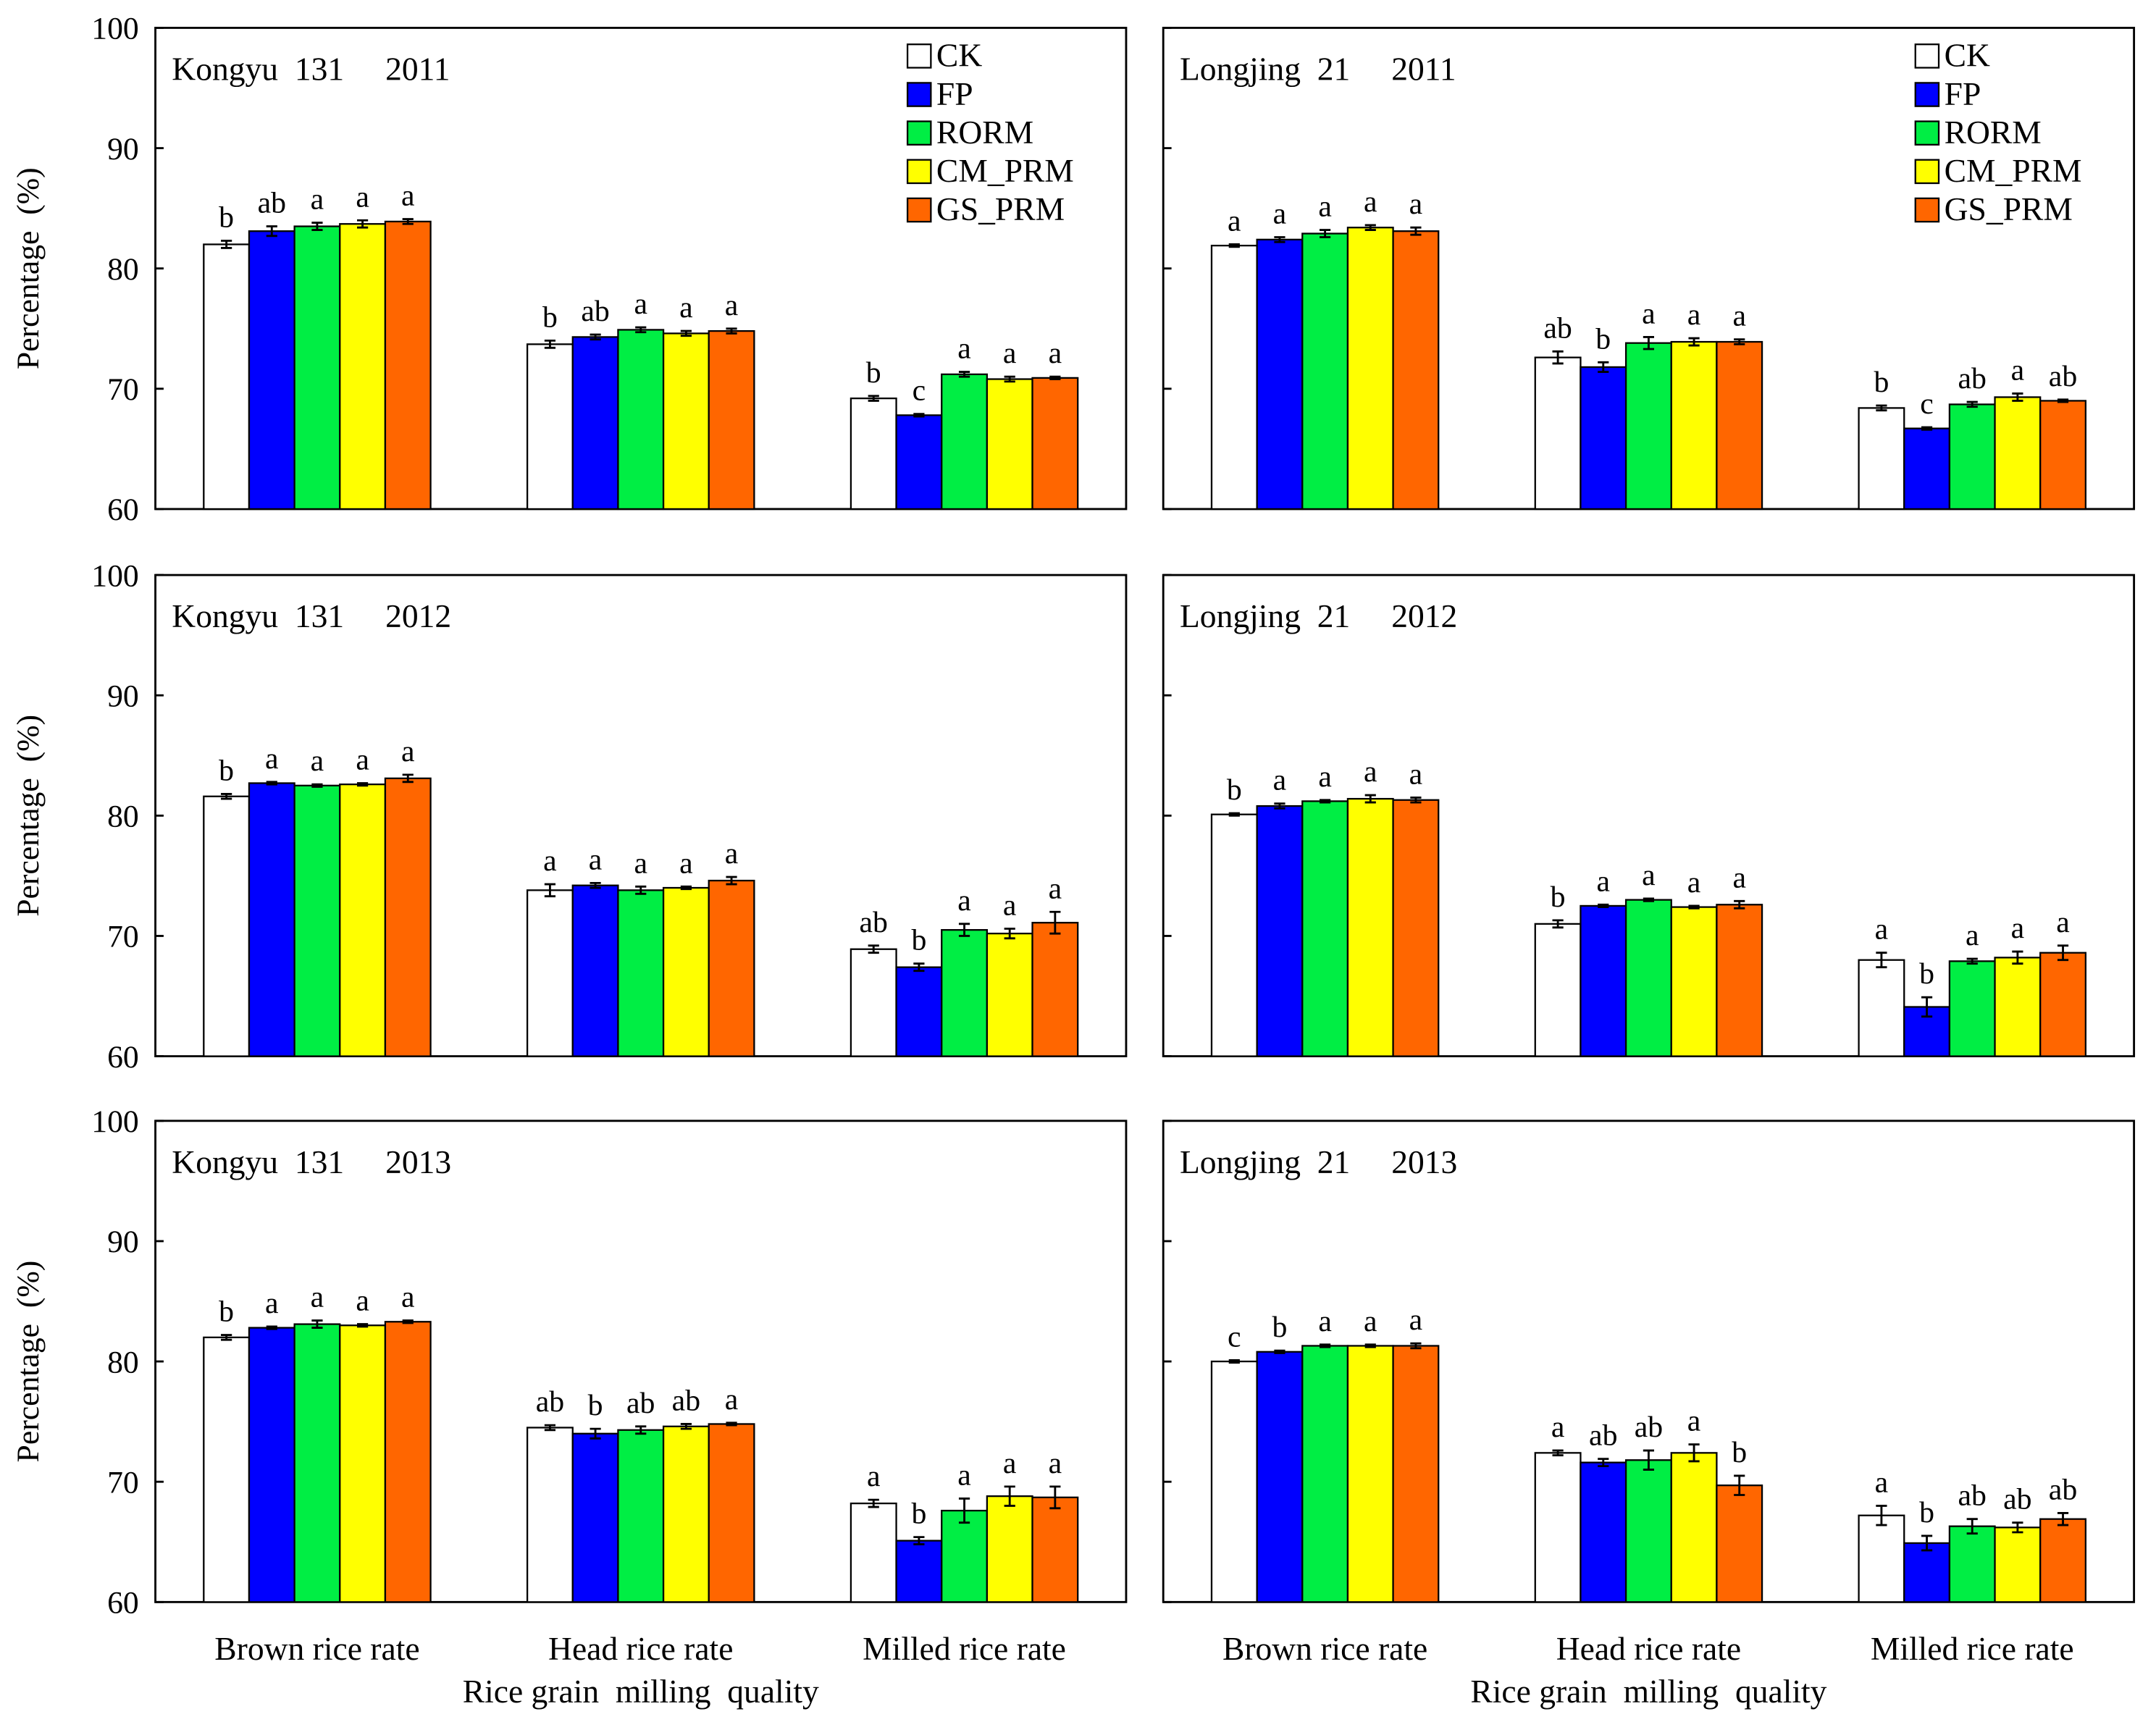 This screenshot has height=1722, width=2156. What do you see at coordinates (959, 55) in the screenshot?
I see `legend-label: CK` at bounding box center [959, 55].